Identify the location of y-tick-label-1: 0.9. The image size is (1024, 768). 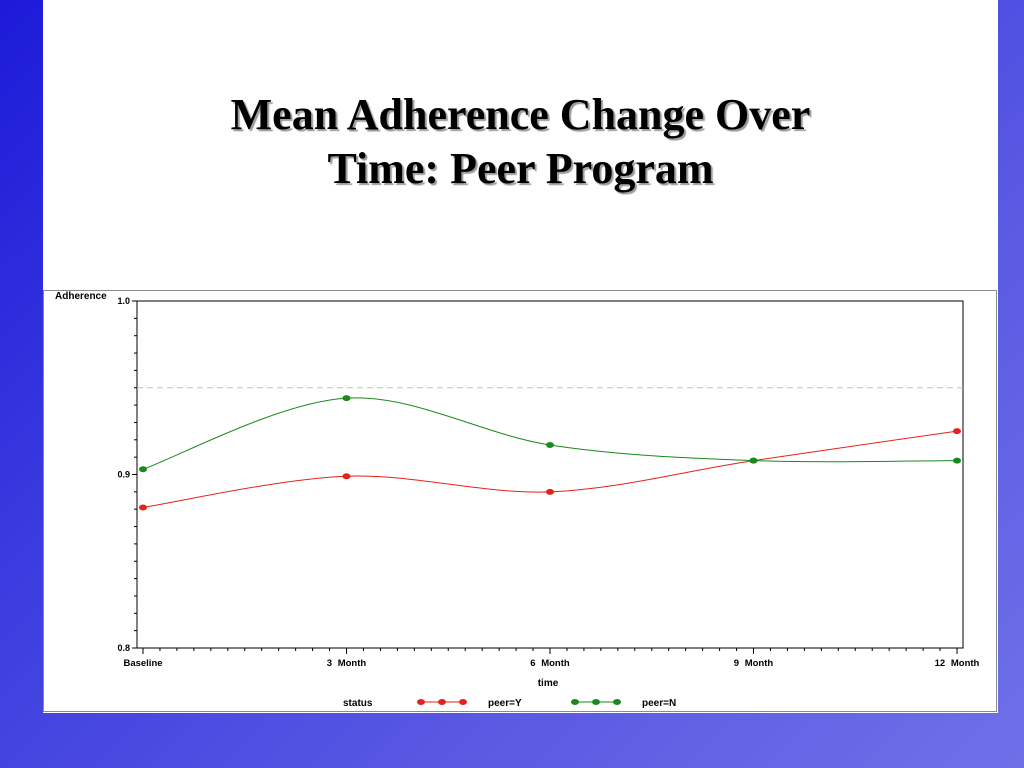
(123, 475).